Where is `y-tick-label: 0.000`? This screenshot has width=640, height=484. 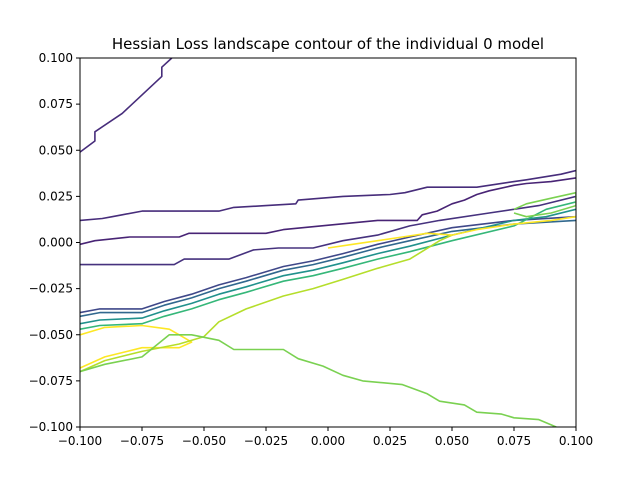 y-tick-label: 0.000 is located at coordinates (56, 243).